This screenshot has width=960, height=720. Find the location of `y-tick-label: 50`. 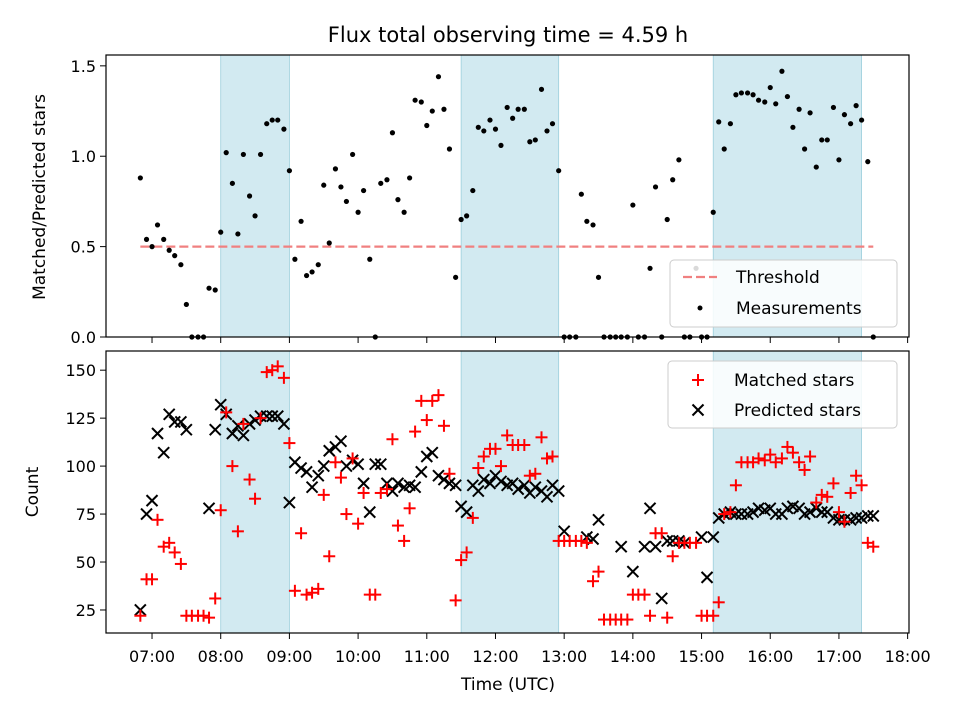

y-tick-label: 50 is located at coordinates (86, 562).